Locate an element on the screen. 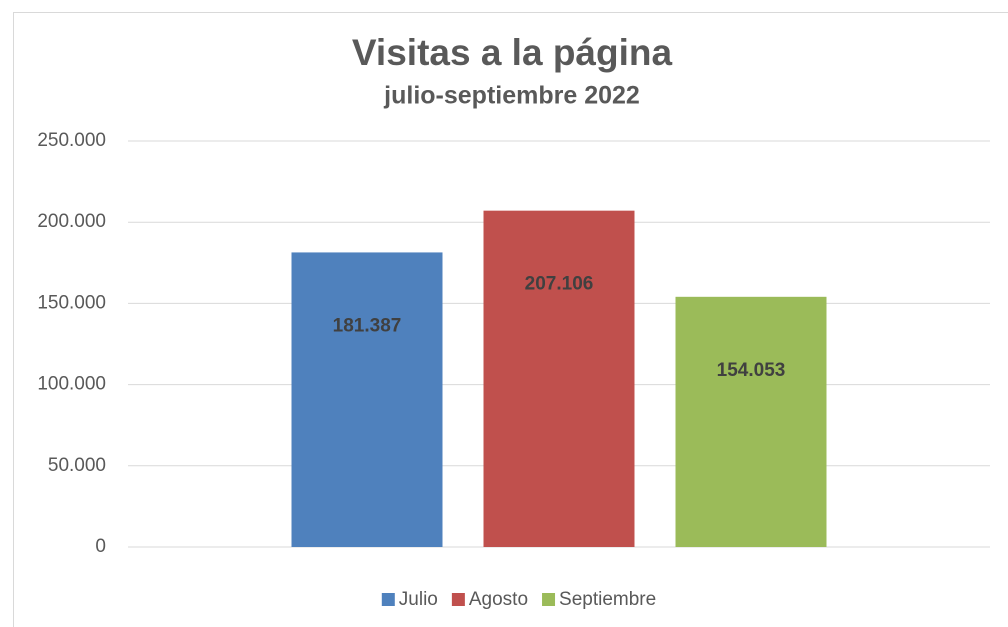 This screenshot has width=1008, height=627. data-label: 154.053 is located at coordinates (751, 370).